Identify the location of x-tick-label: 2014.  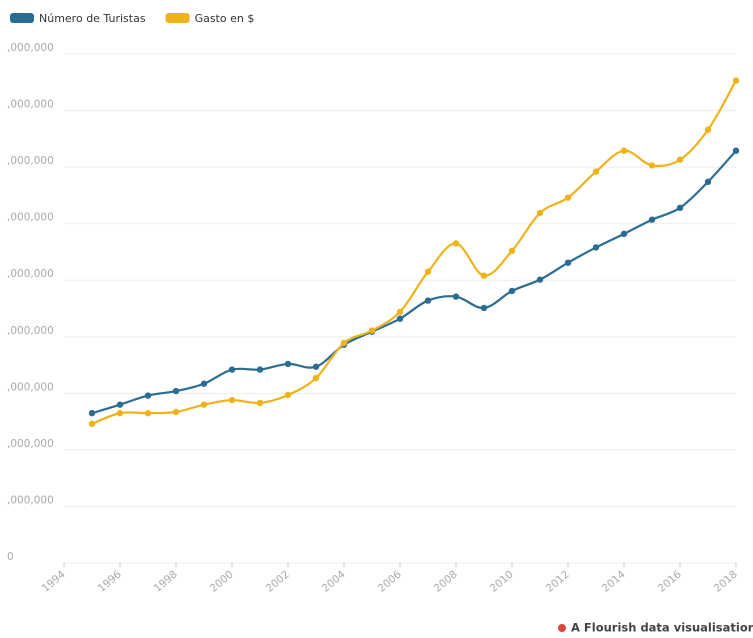
(614, 581).